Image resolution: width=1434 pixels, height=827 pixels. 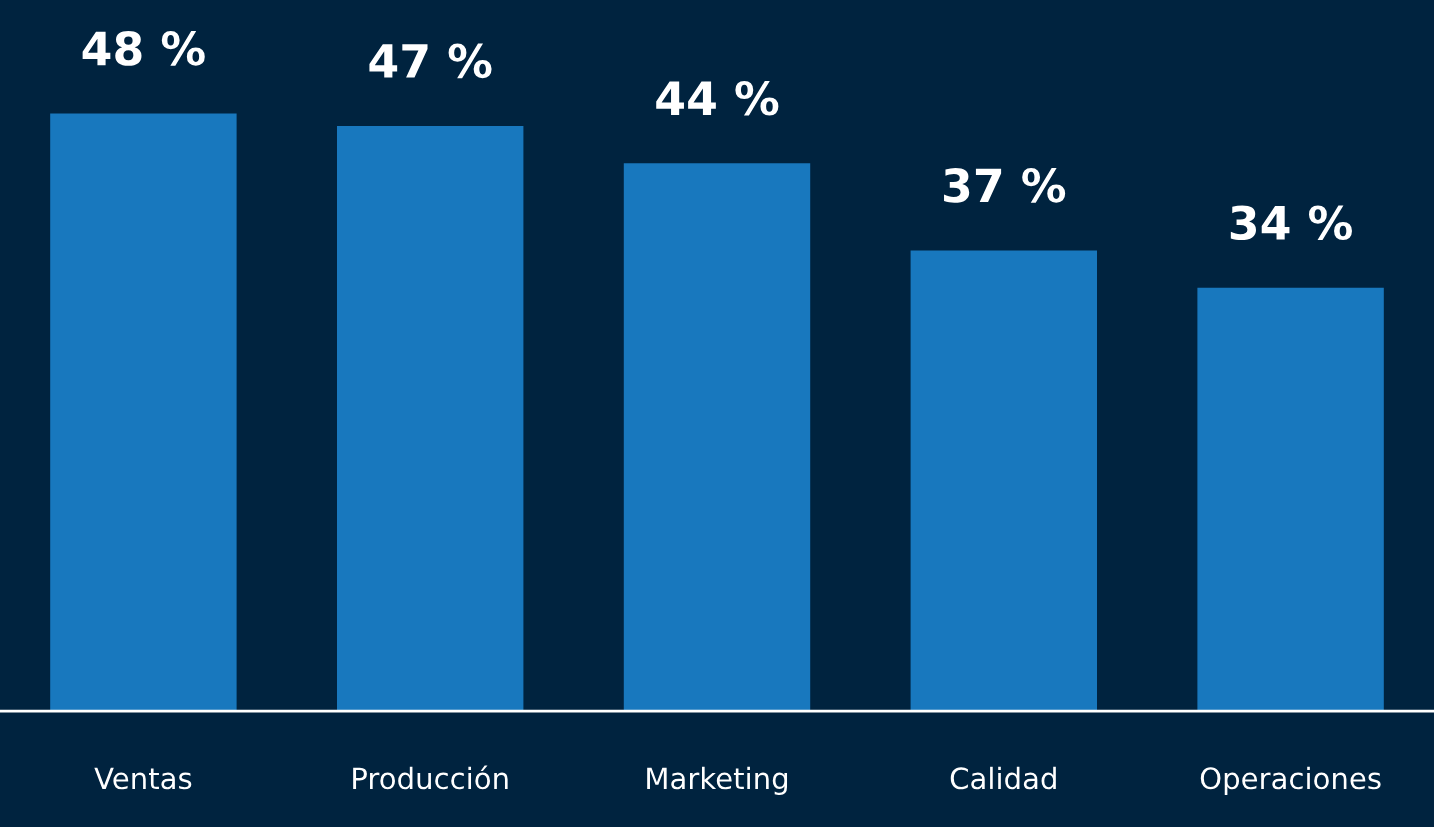 I want to click on data-label: 37 %, so click(x=1005, y=185).